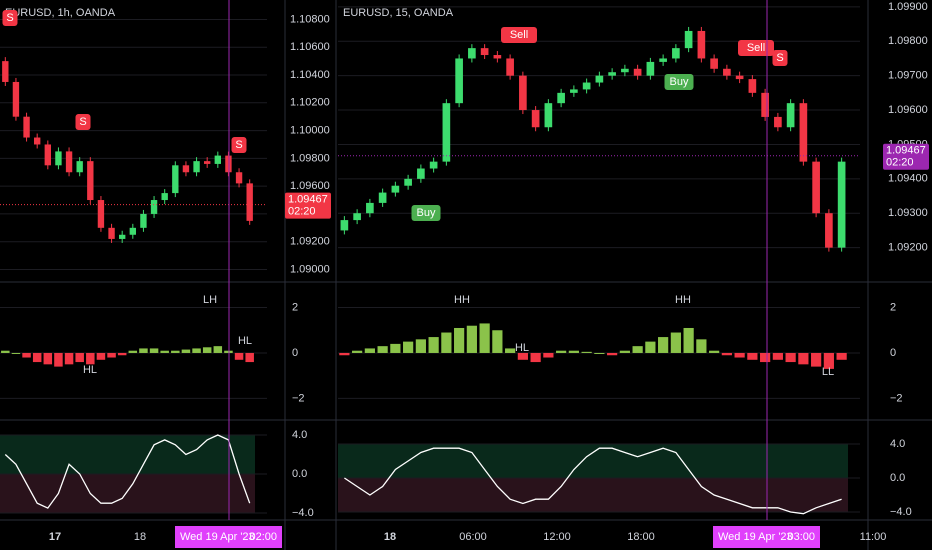 Image resolution: width=932 pixels, height=550 pixels. What do you see at coordinates (901, 512) in the screenshot?
I see `y-tick-label: −4.0` at bounding box center [901, 512].